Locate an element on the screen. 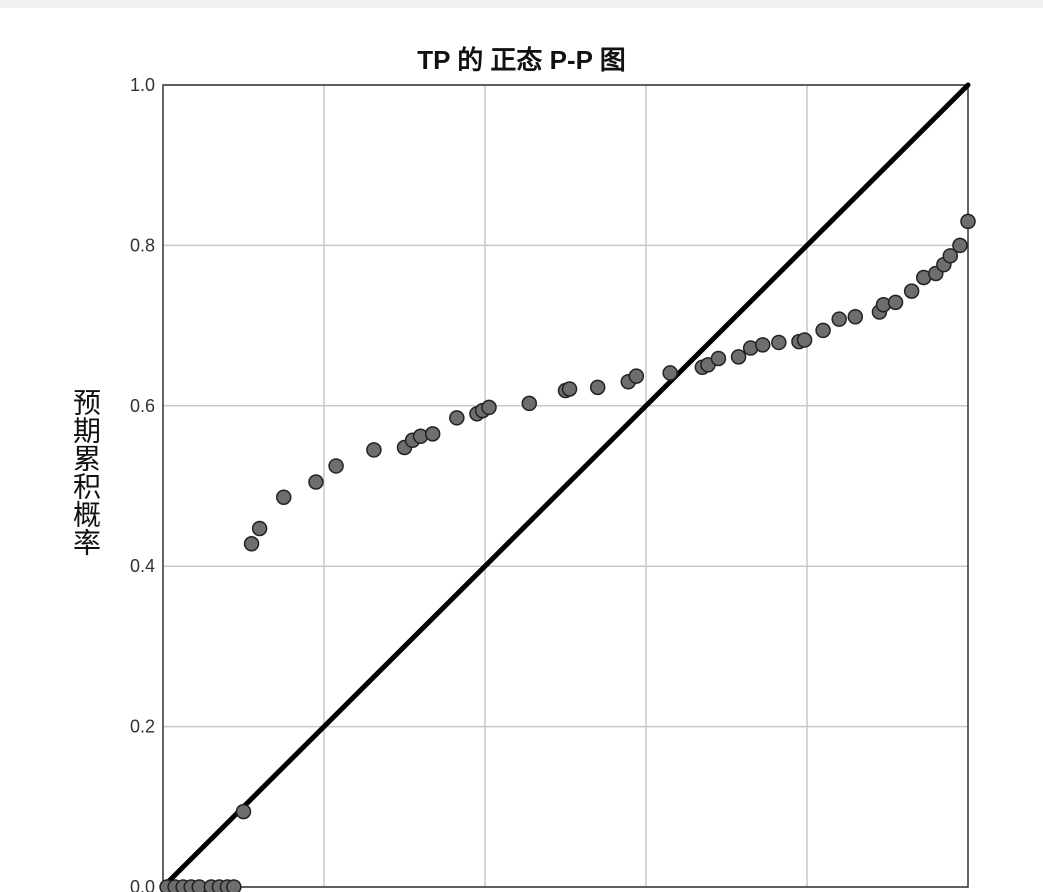  y-tick-label-0: 0.0 is located at coordinates (142, 884).